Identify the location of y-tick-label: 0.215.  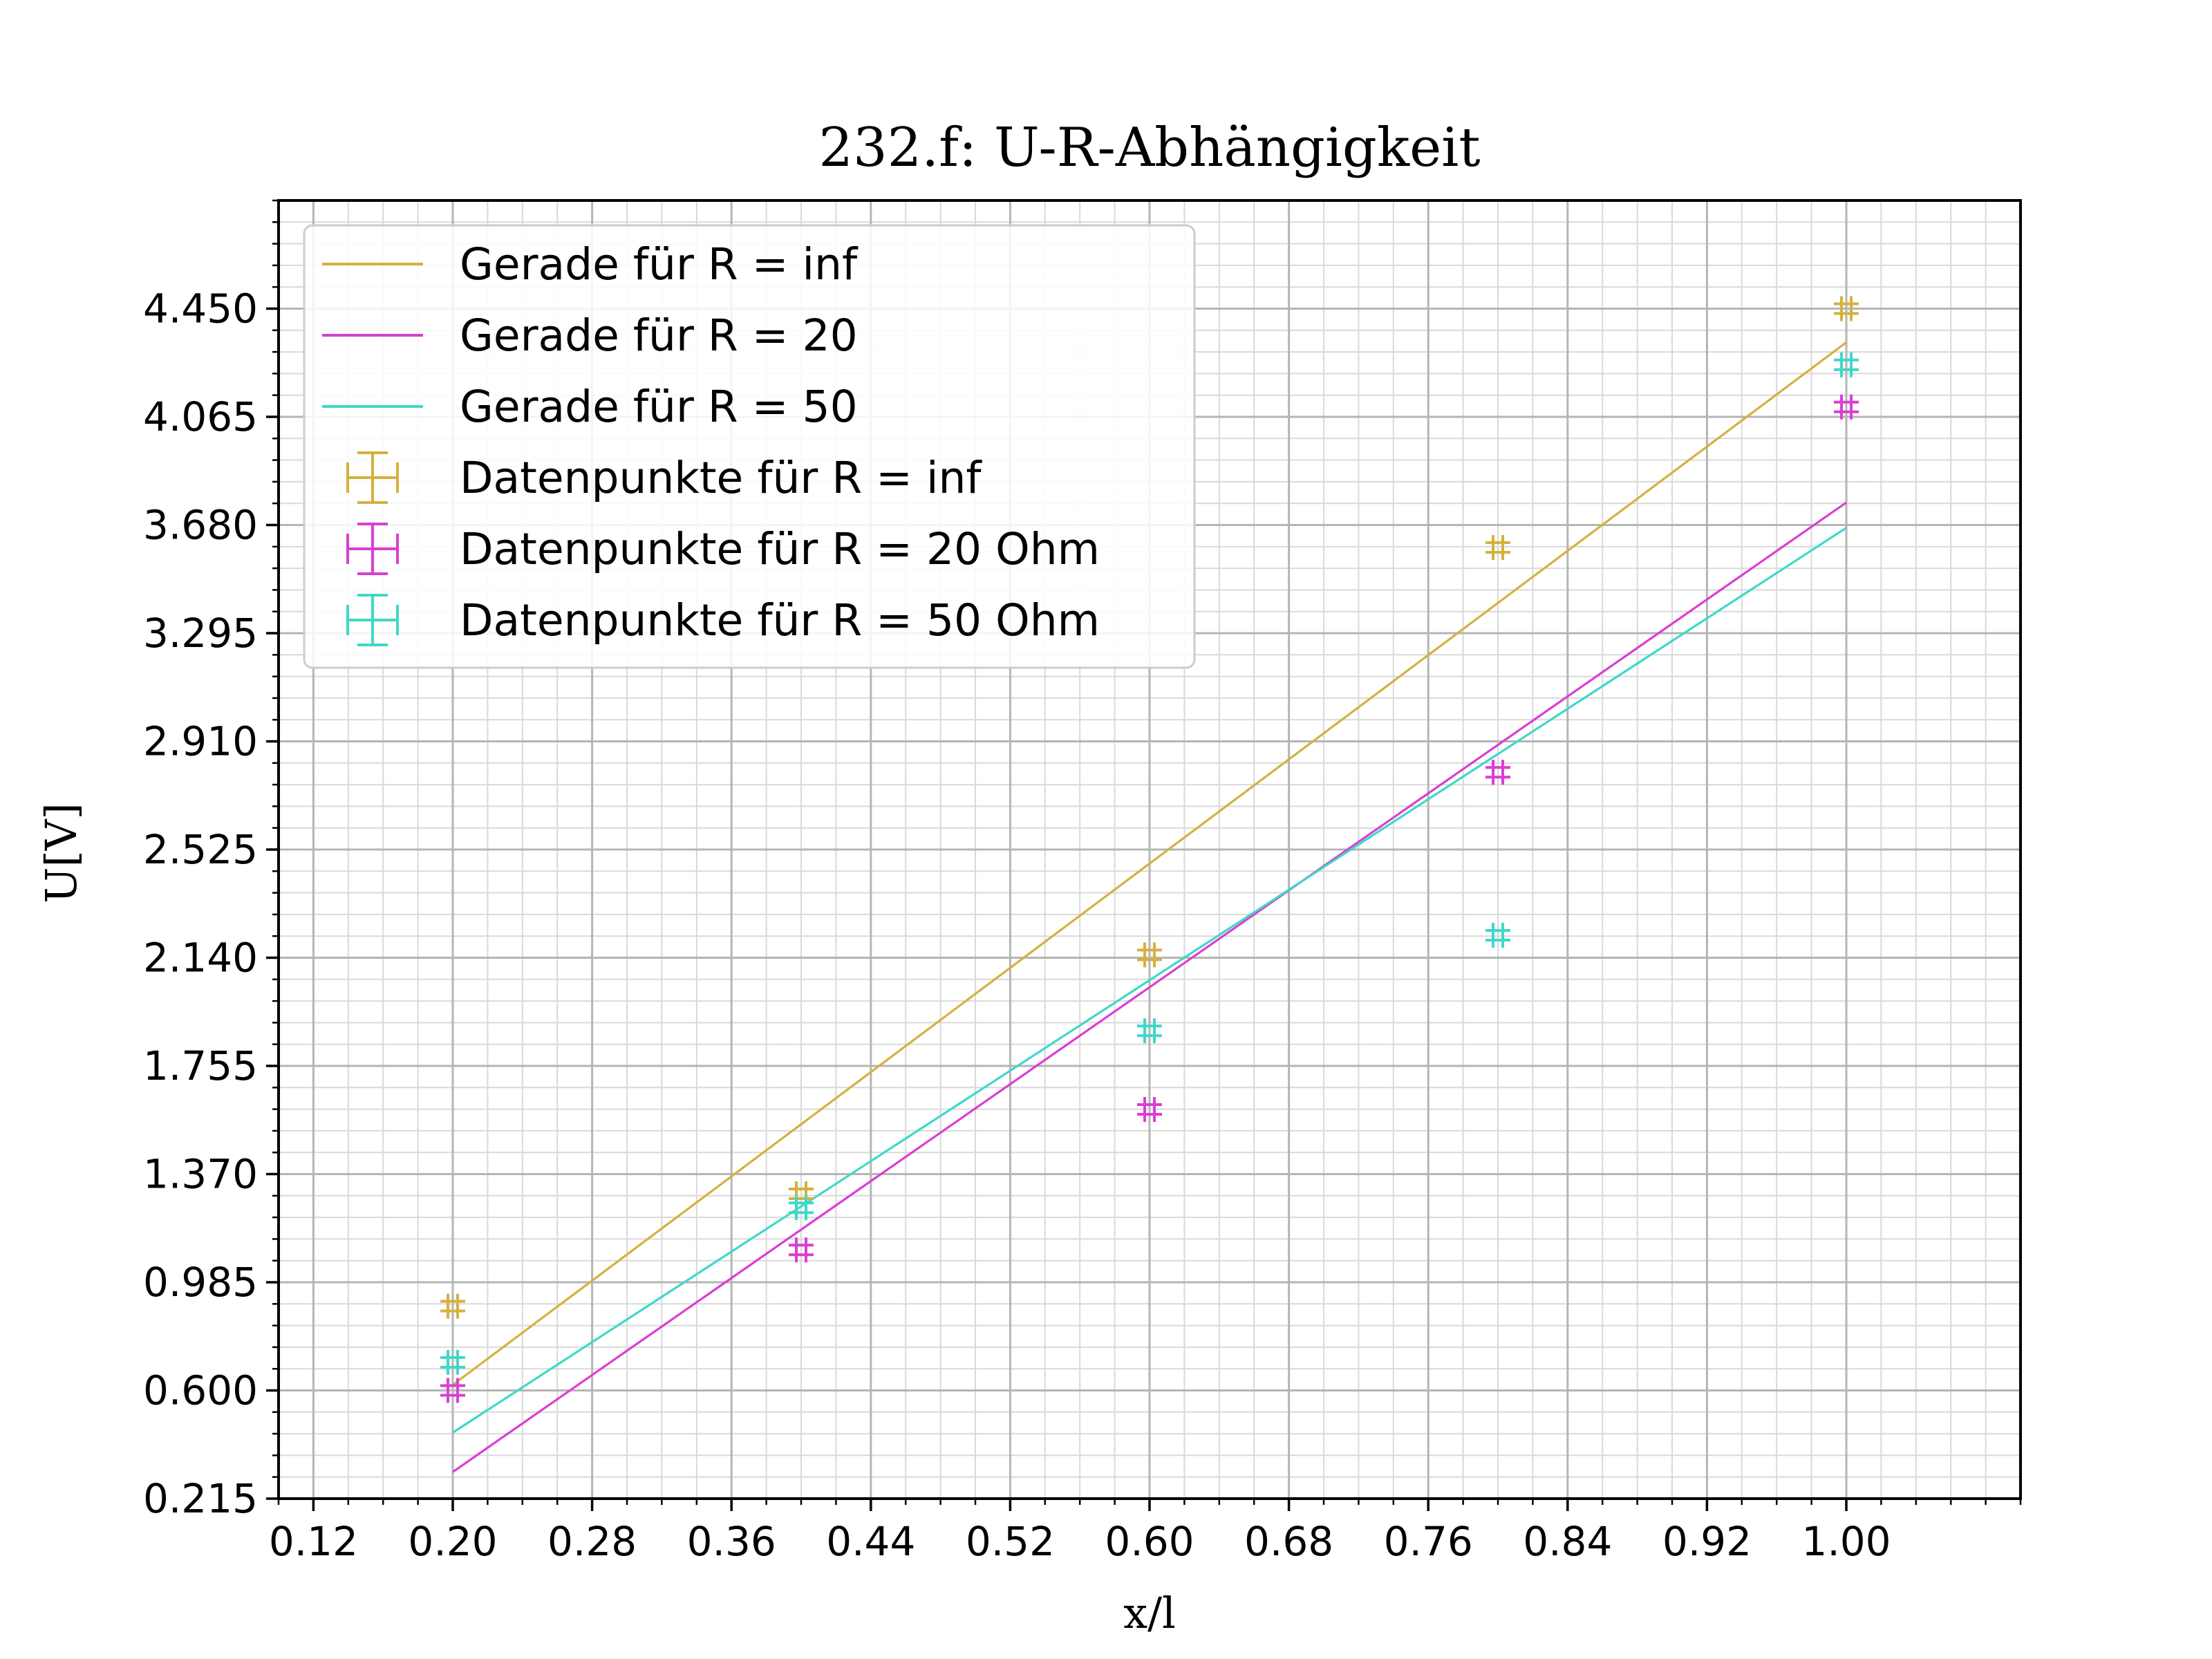
(201, 1498).